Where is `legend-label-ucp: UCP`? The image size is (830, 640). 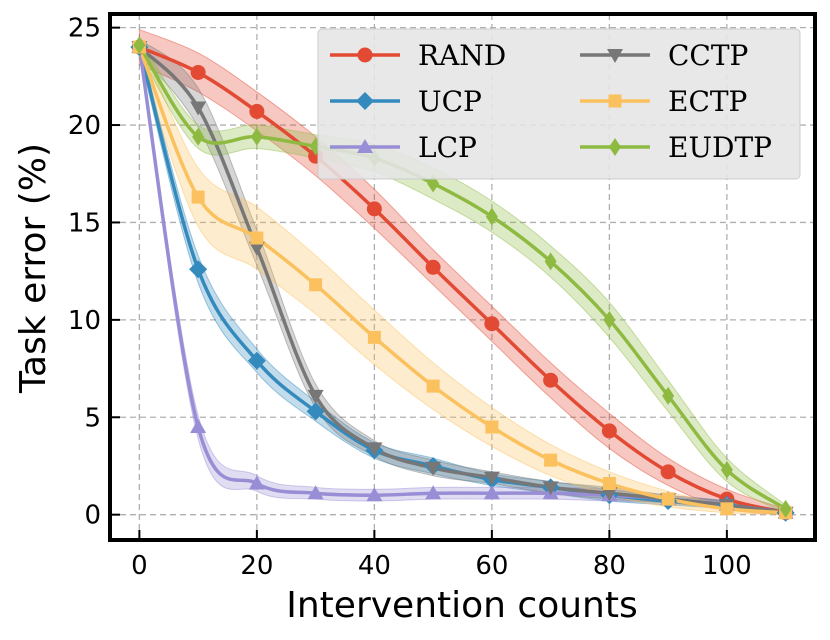 legend-label-ucp: UCP is located at coordinates (450, 101).